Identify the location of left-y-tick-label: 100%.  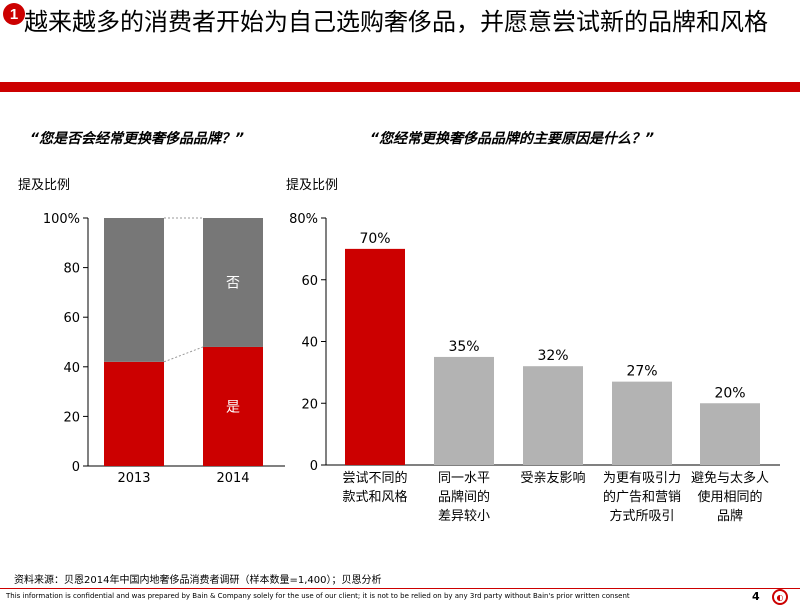
(61, 219).